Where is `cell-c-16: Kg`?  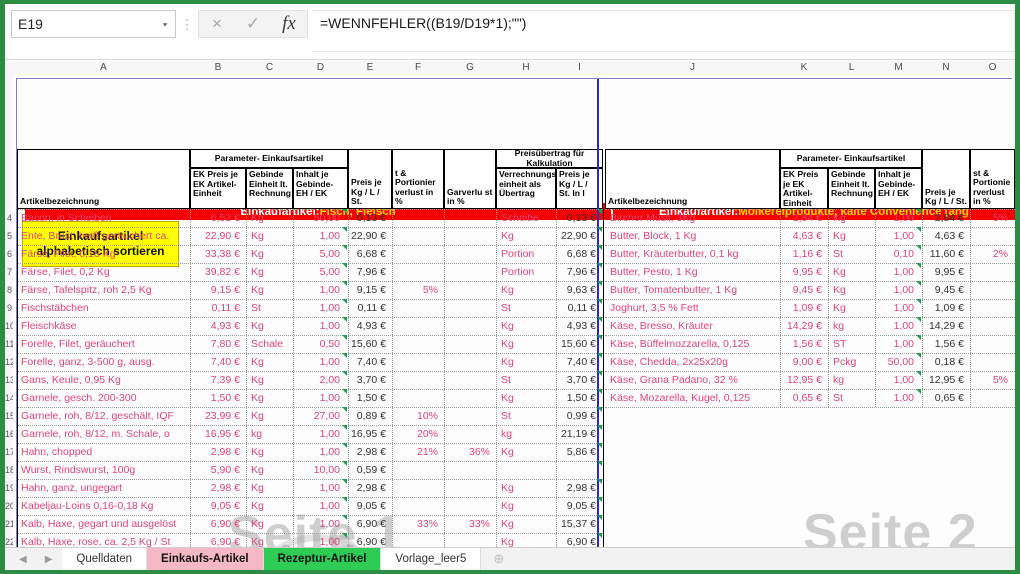
cell-c-16: Kg is located at coordinates (257, 506).